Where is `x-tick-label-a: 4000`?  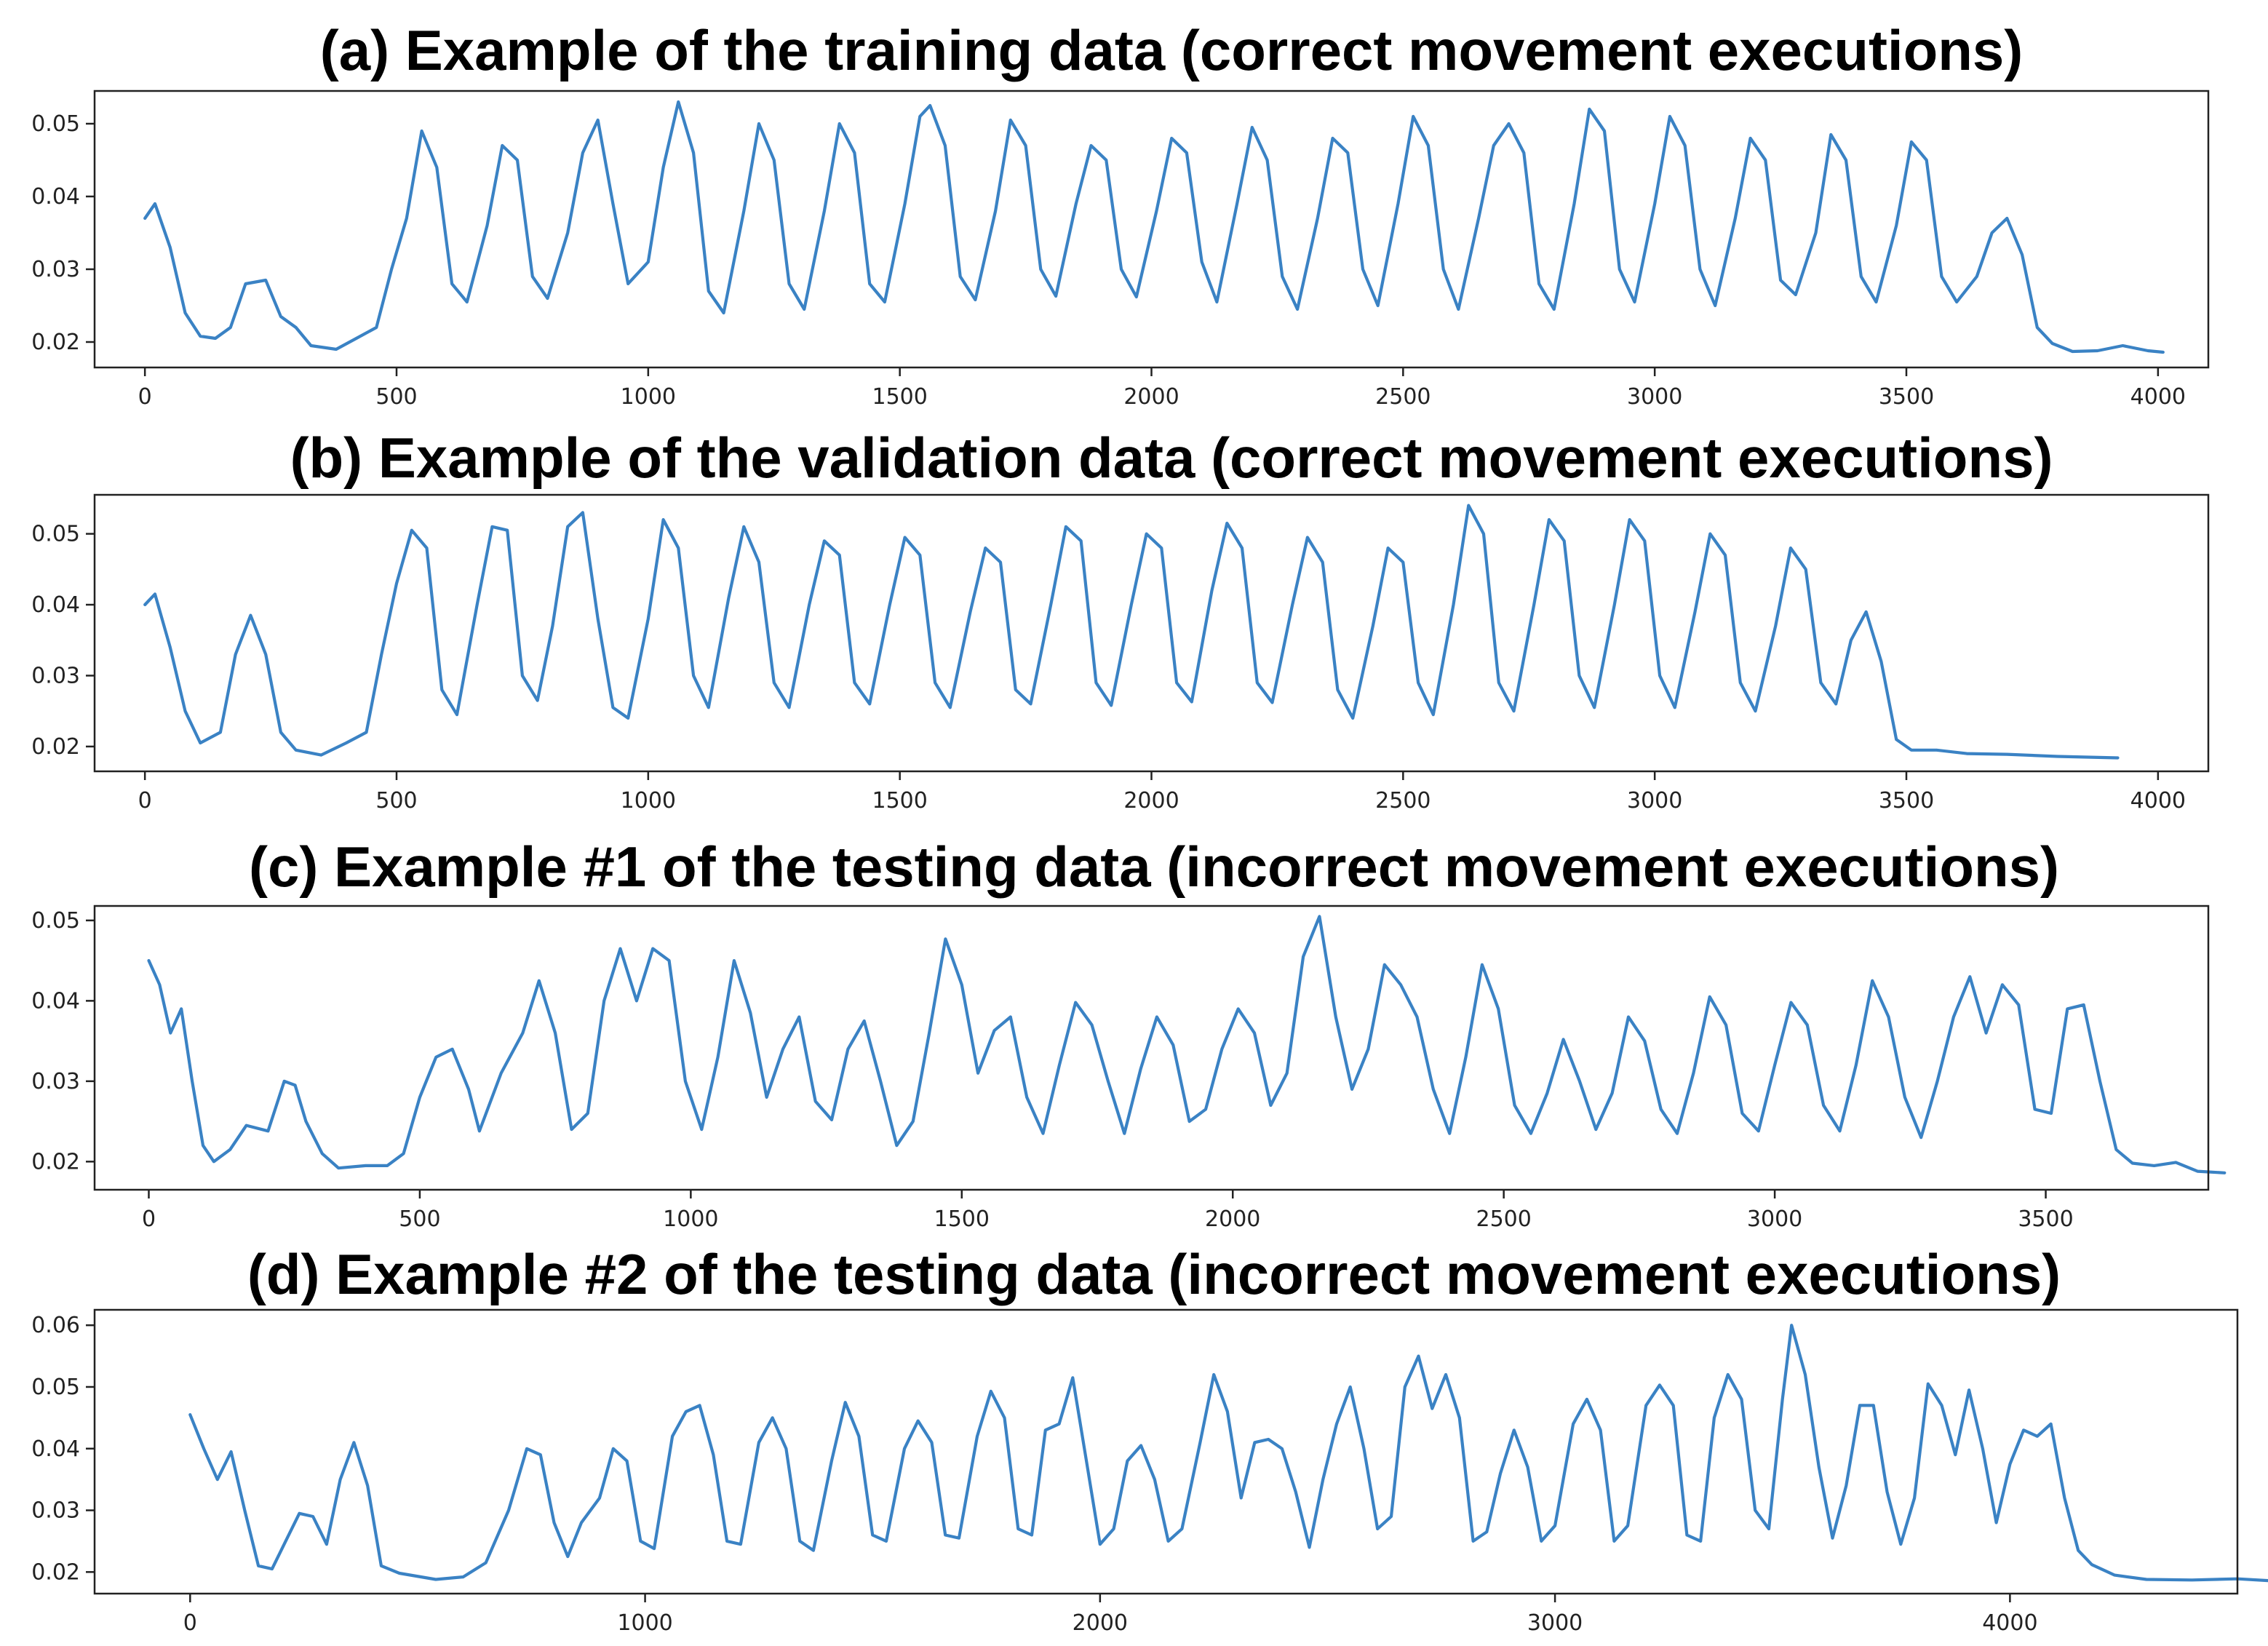 x-tick-label-a: 4000 is located at coordinates (2158, 397).